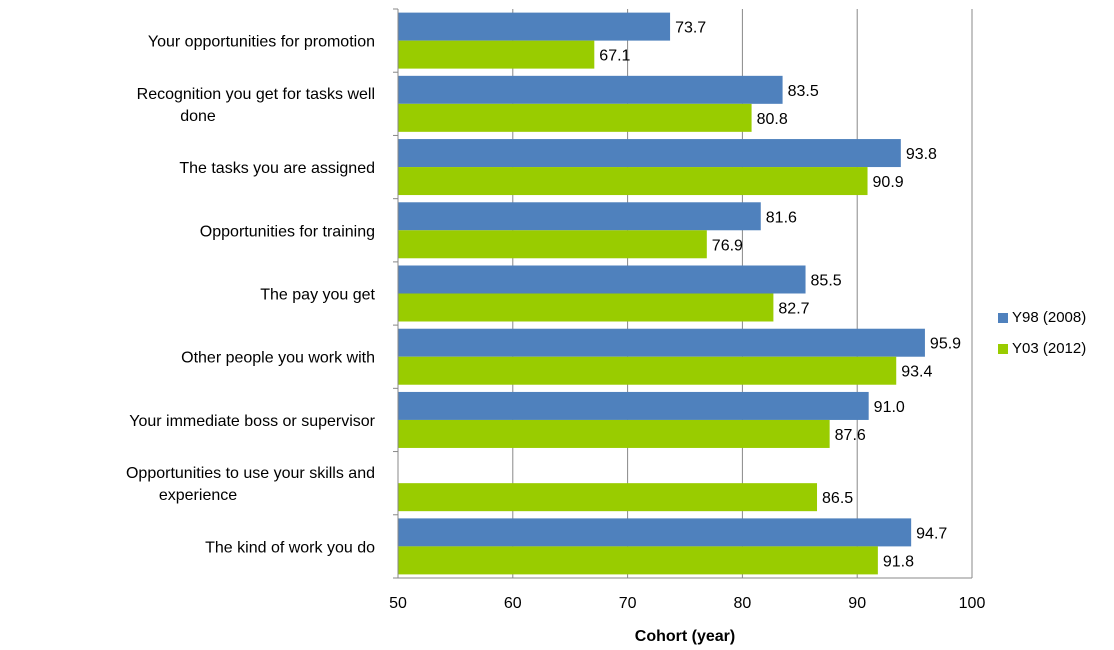  I want to click on data-label-y98: 85.5, so click(826, 281).